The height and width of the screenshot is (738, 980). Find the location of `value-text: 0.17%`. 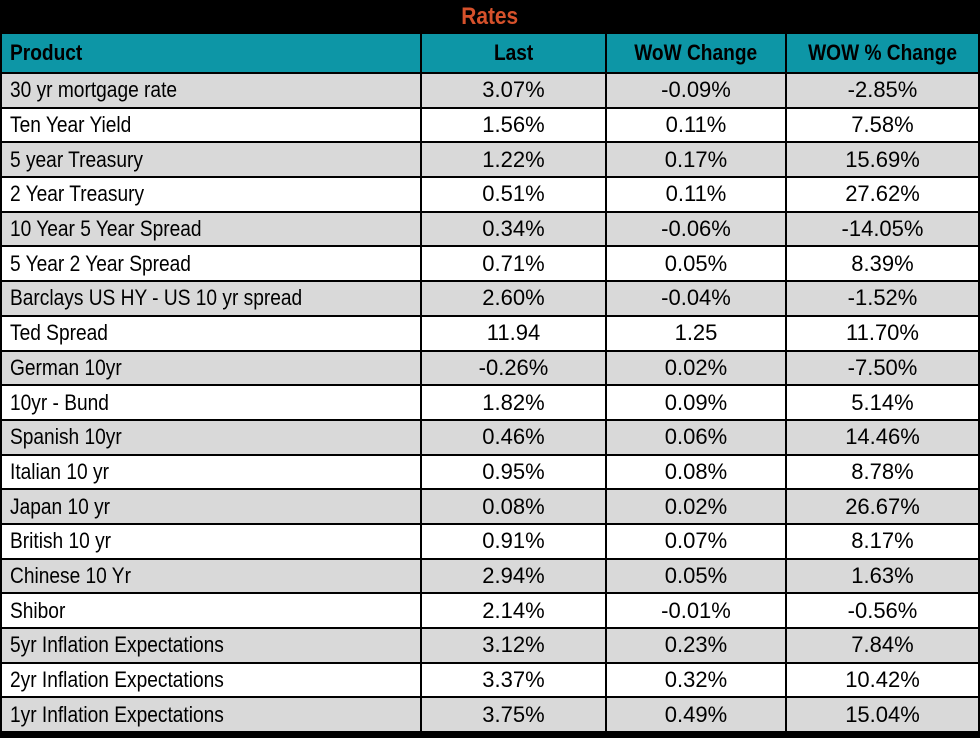

value-text: 0.17% is located at coordinates (696, 159).